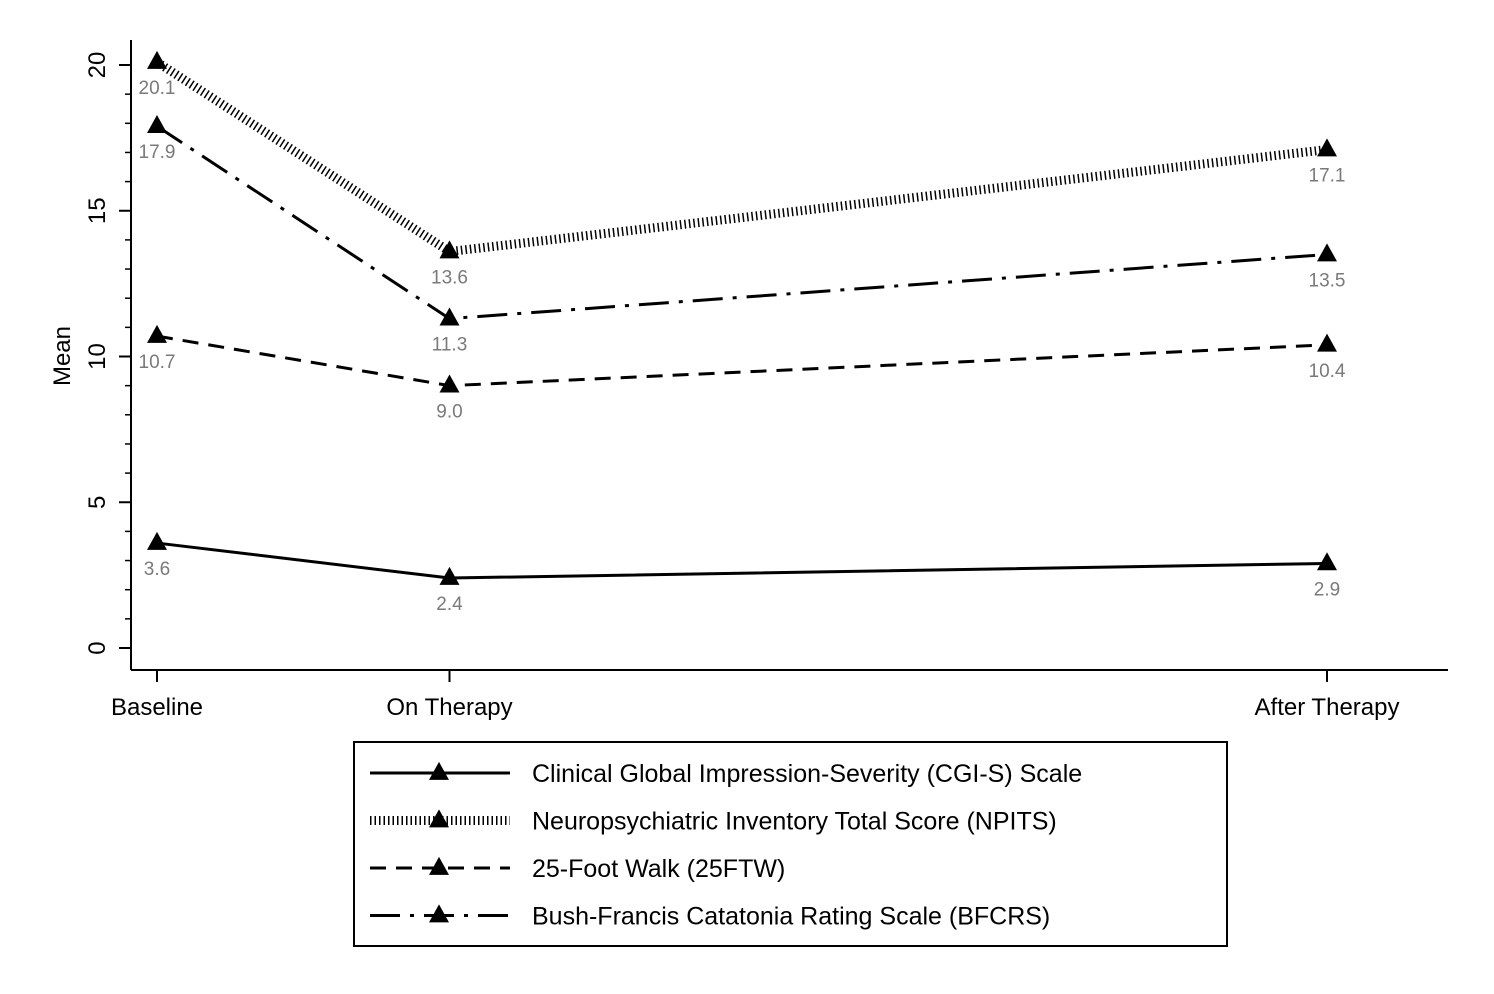 The height and width of the screenshot is (994, 1494). I want to click on legend-marker-cgis, so click(439, 770).